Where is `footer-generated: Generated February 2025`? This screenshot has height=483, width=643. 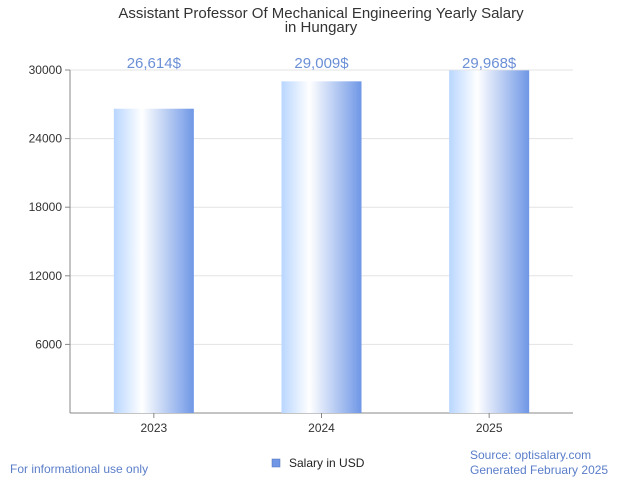 footer-generated: Generated February 2025 is located at coordinates (539, 470).